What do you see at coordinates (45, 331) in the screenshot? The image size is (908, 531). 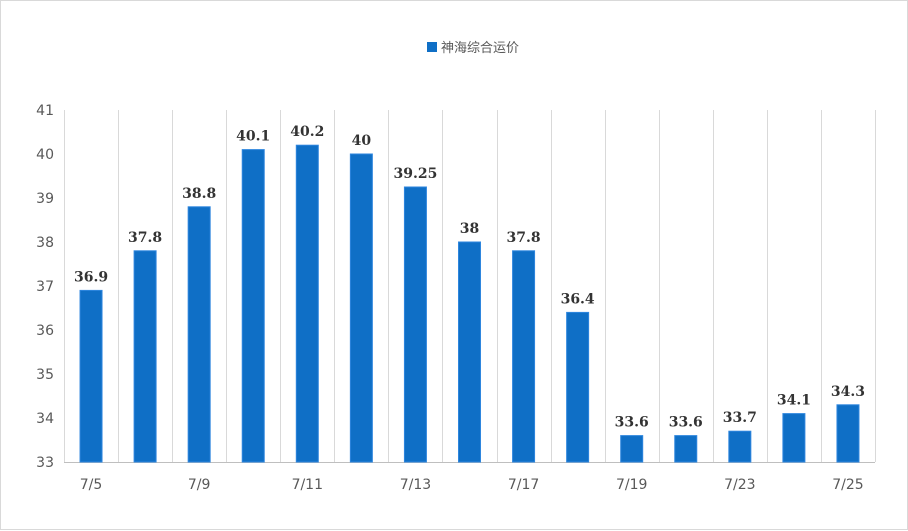 I see `y-tick-label: 36` at bounding box center [45, 331].